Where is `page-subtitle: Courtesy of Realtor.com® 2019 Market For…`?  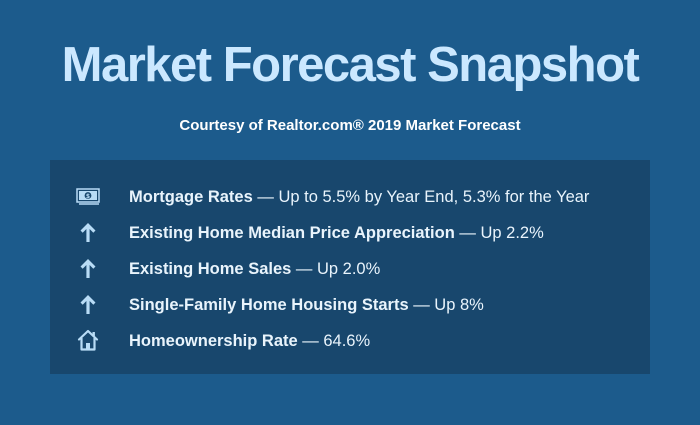 page-subtitle: Courtesy of Realtor.com® 2019 Market For… is located at coordinates (350, 125).